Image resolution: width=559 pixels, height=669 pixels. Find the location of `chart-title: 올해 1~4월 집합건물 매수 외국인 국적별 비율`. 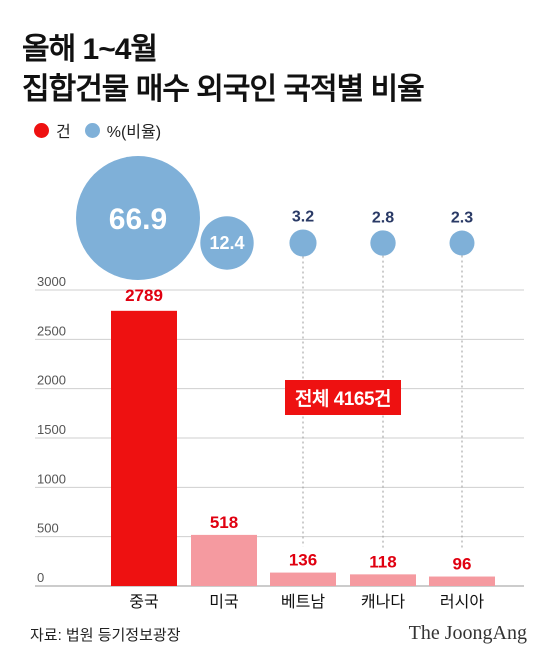

chart-title: 올해 1~4월 집합건물 매수 외국인 국적별 비율 is located at coordinates (223, 70).